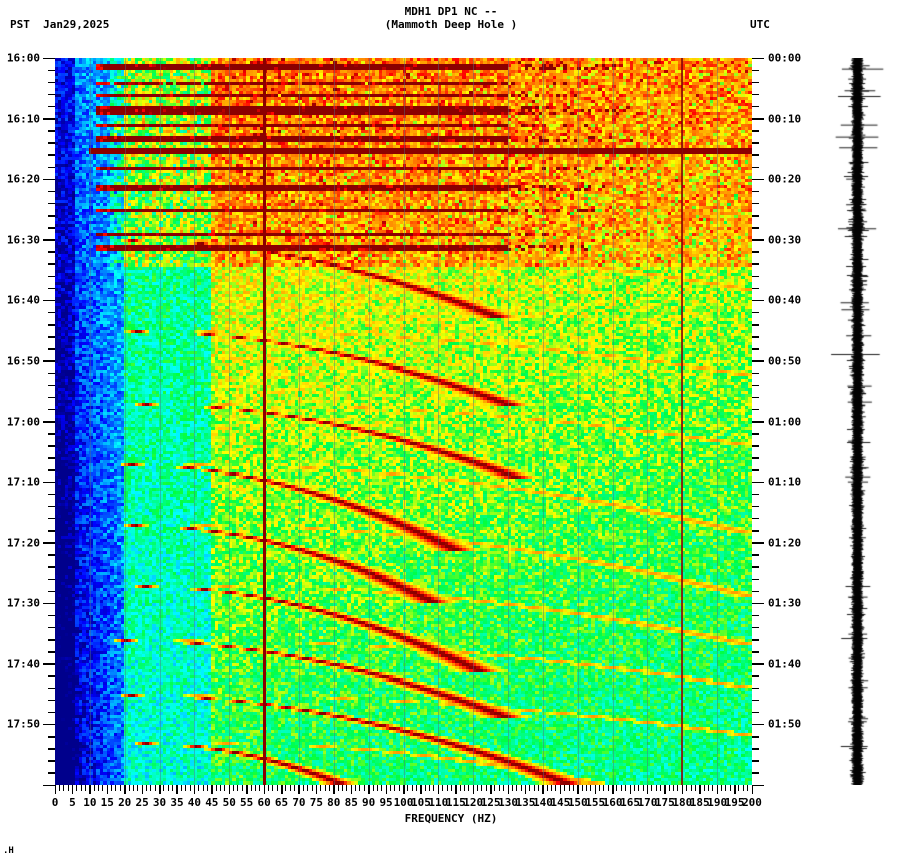  What do you see at coordinates (72, 802) in the screenshot?
I see `frequency-label: 5` at bounding box center [72, 802].